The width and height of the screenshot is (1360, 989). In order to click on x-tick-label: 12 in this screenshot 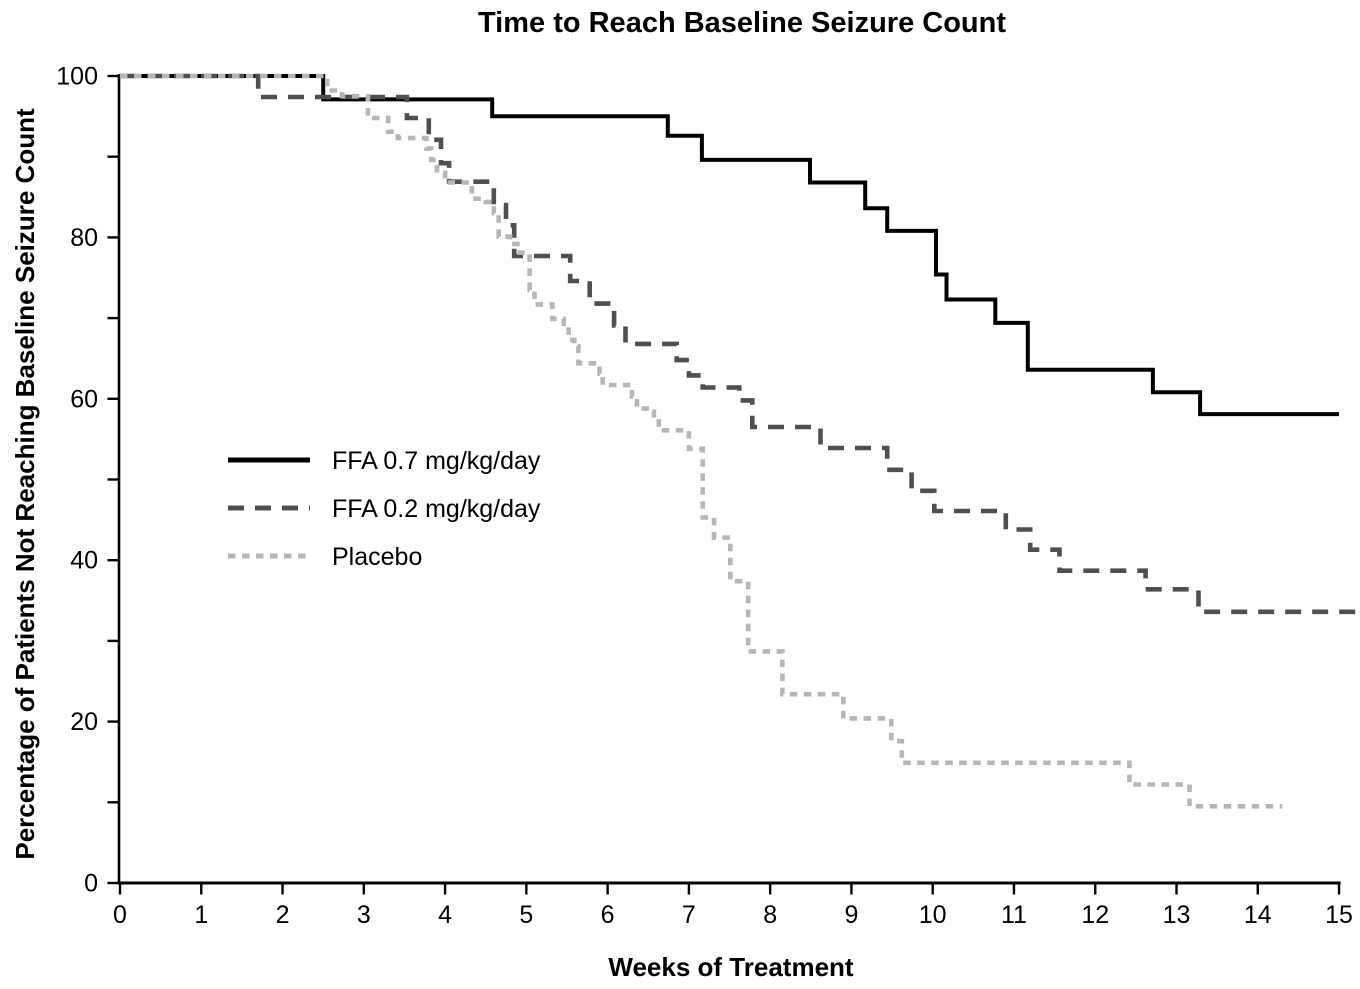, I will do `click(1095, 915)`.